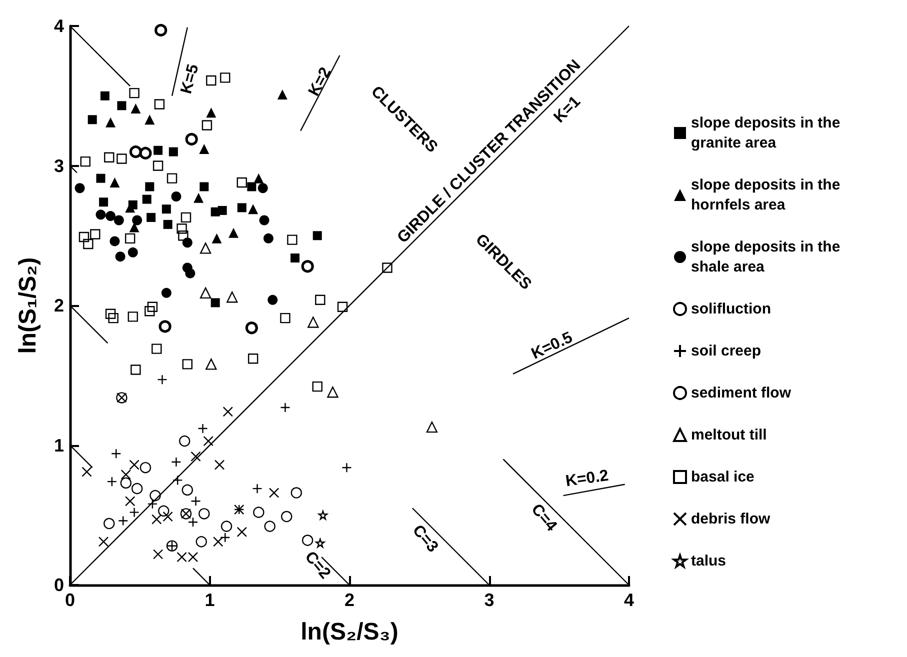  What do you see at coordinates (190, 79) in the screenshot?
I see `annotation: K=5` at bounding box center [190, 79].